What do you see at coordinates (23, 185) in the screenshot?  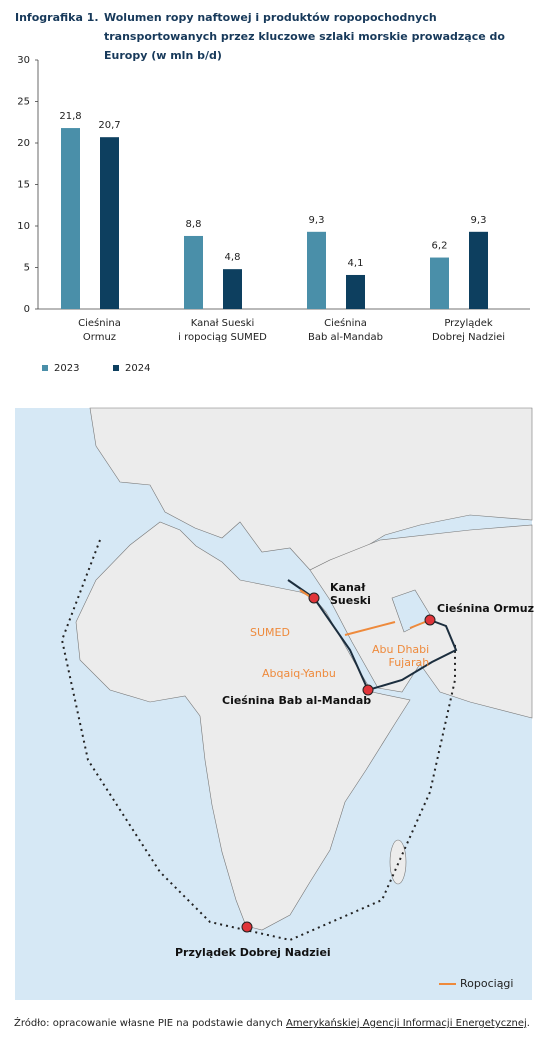 I see `y-tick-label: 15` at bounding box center [23, 185].